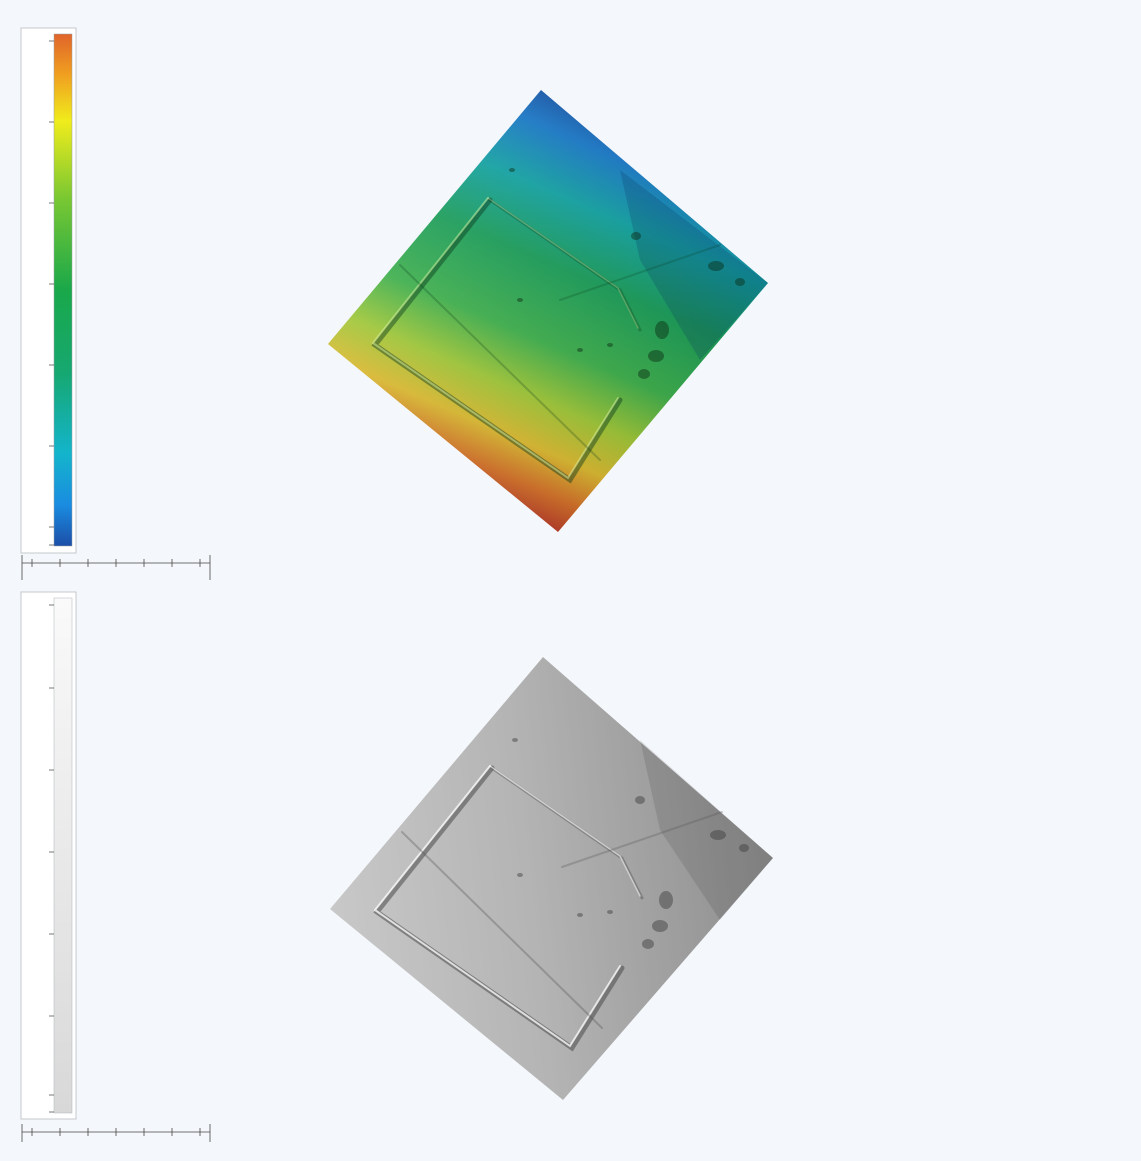  I want to click on legend-grey-ramp, so click(63, 855).